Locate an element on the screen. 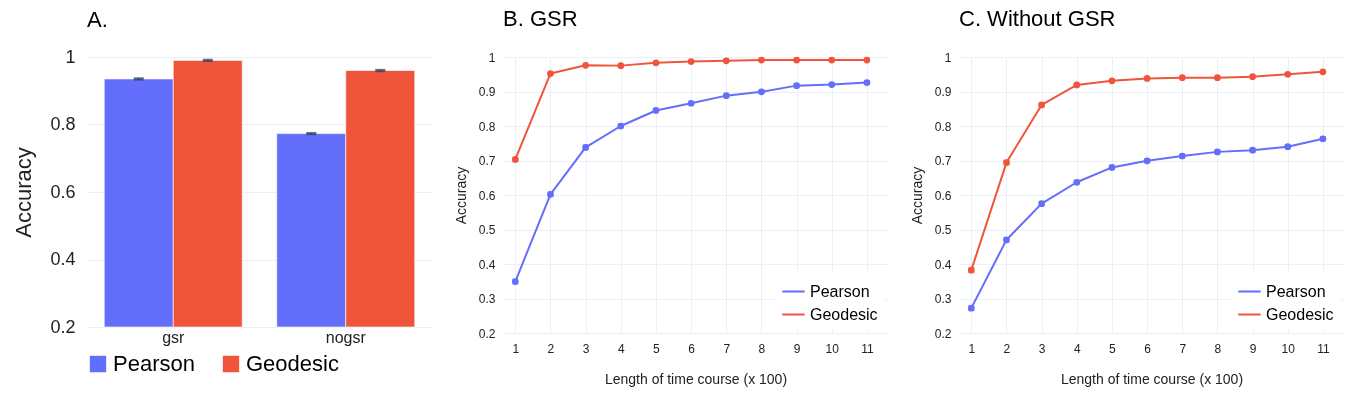 The height and width of the screenshot is (412, 1351). chart-title: B. GSR is located at coordinates (540, 18).